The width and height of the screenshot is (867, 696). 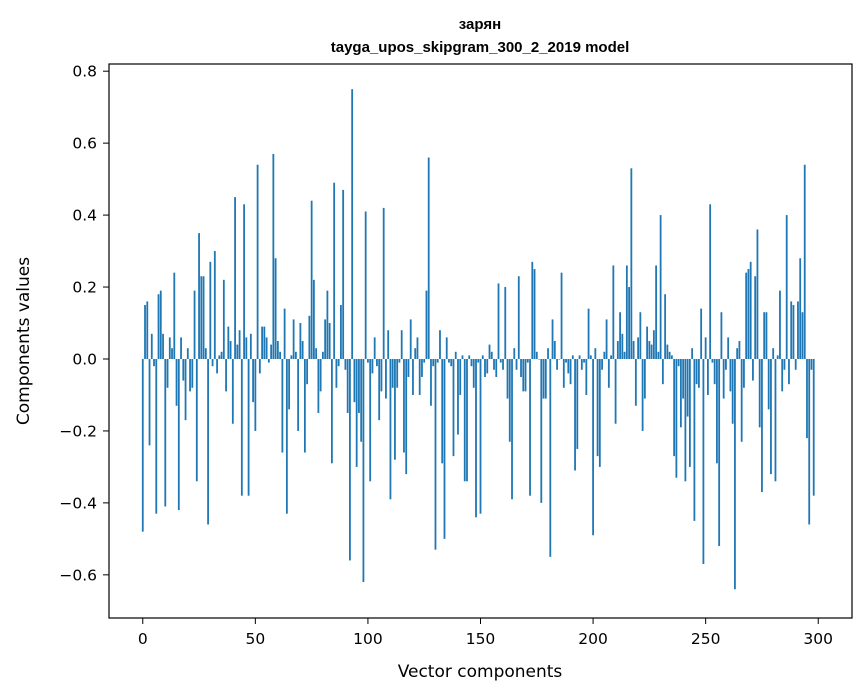 I want to click on y-tick-label: 0.0, so click(x=84, y=359).